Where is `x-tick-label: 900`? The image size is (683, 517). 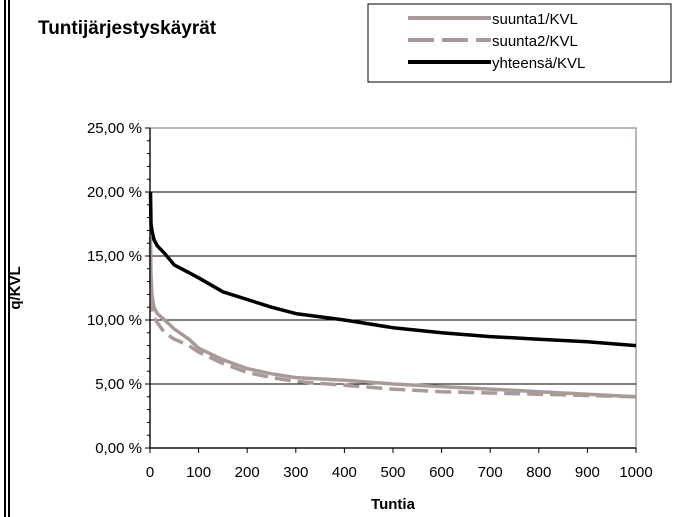
x-tick-label: 900 is located at coordinates (587, 472).